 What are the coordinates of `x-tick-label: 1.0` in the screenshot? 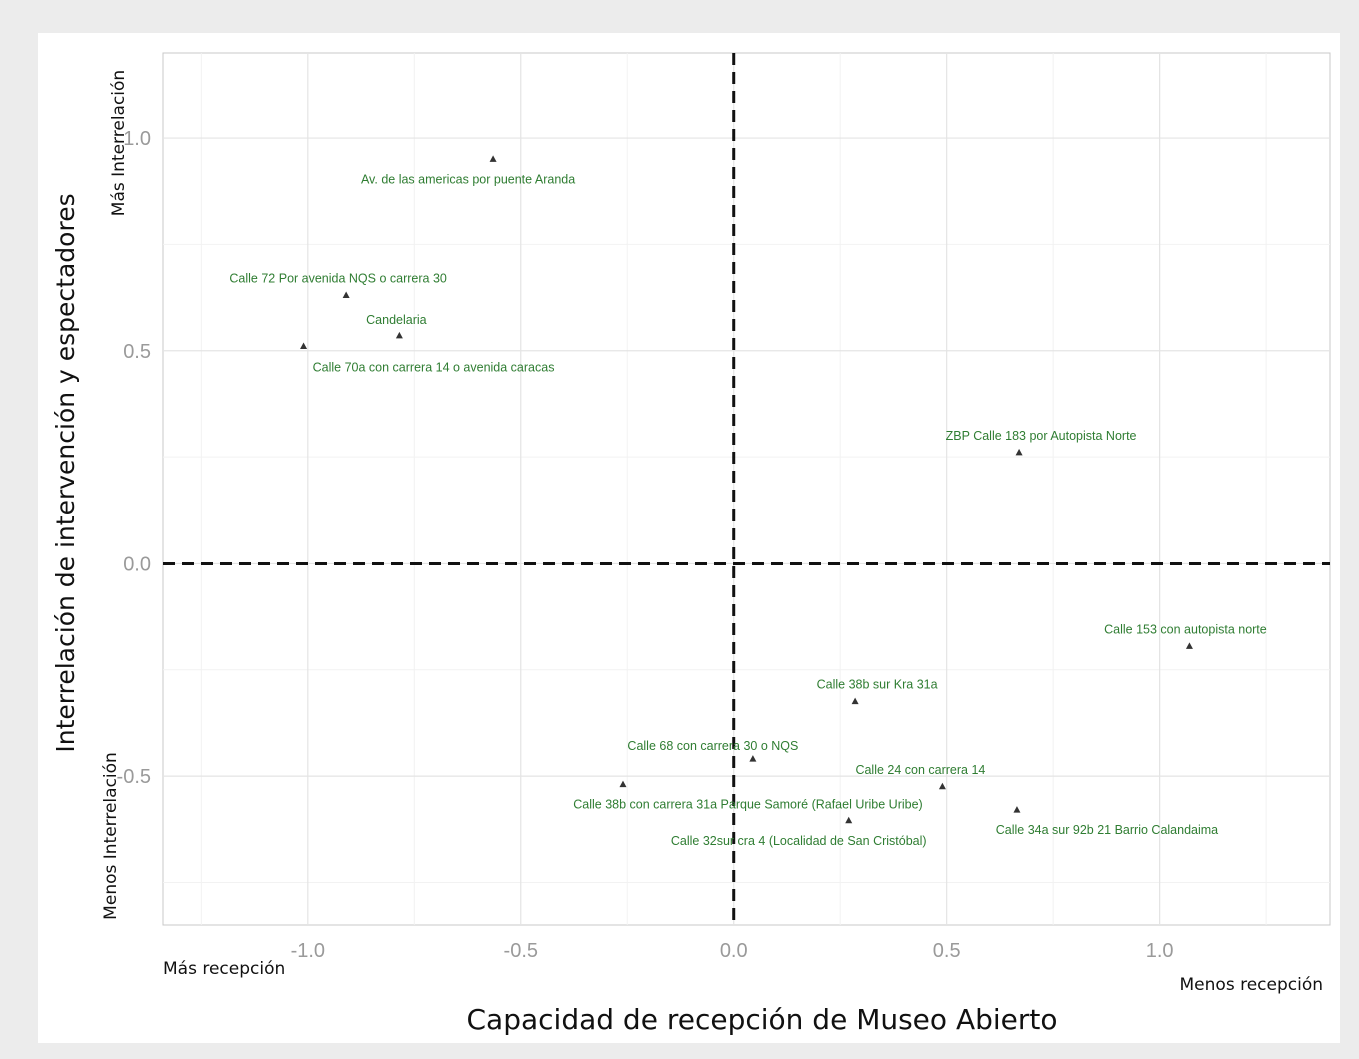 It's located at (1160, 951).